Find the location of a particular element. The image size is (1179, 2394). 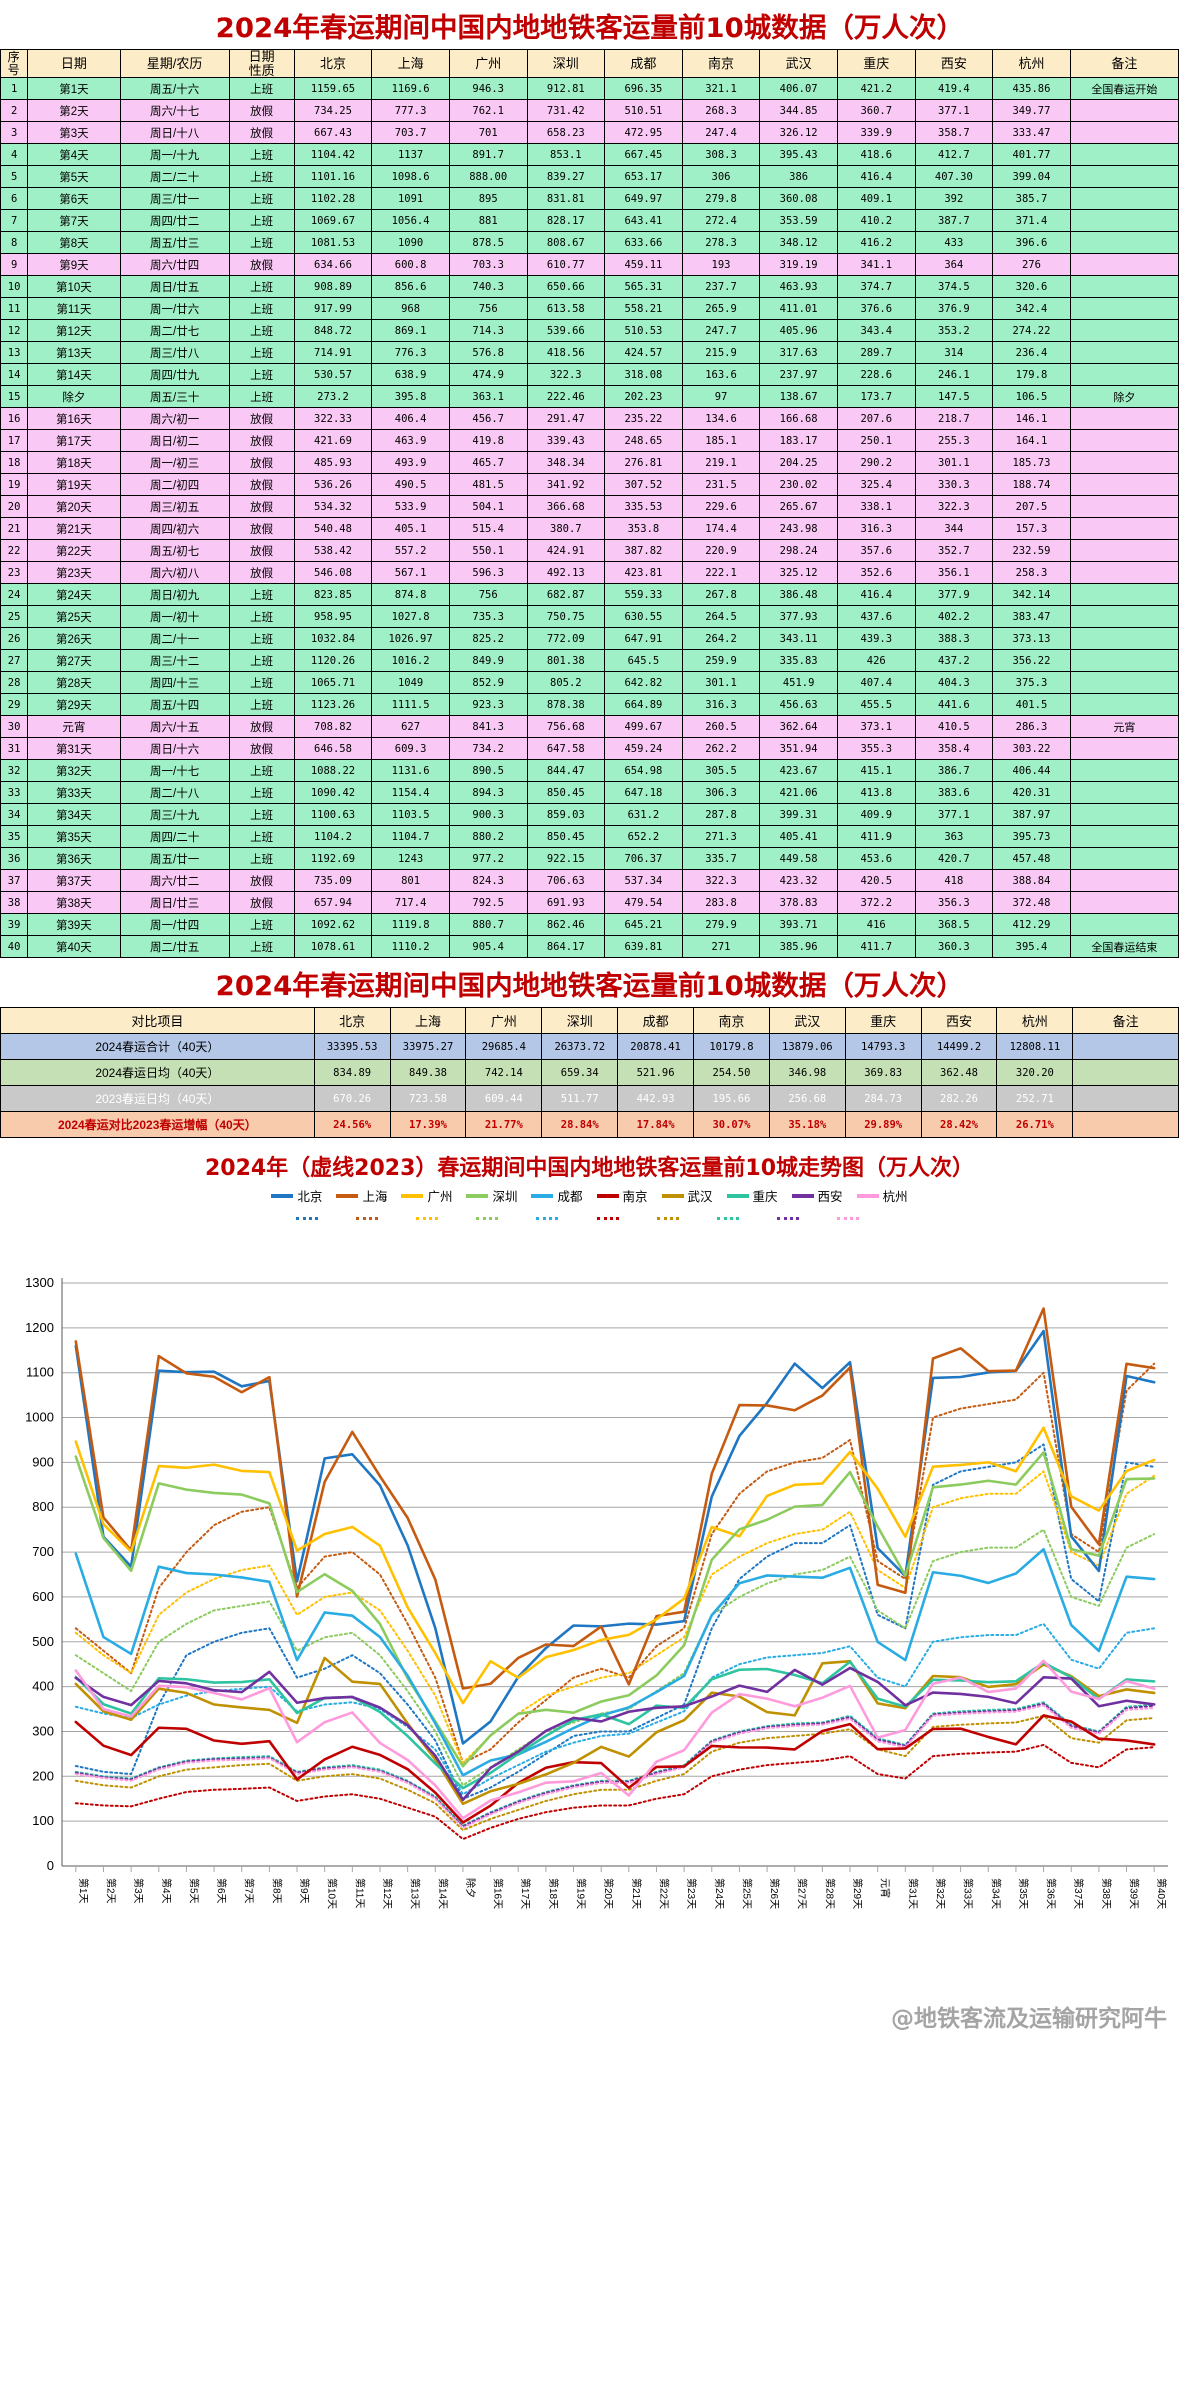

cell-city-6: 344.85 is located at coordinates (798, 111).